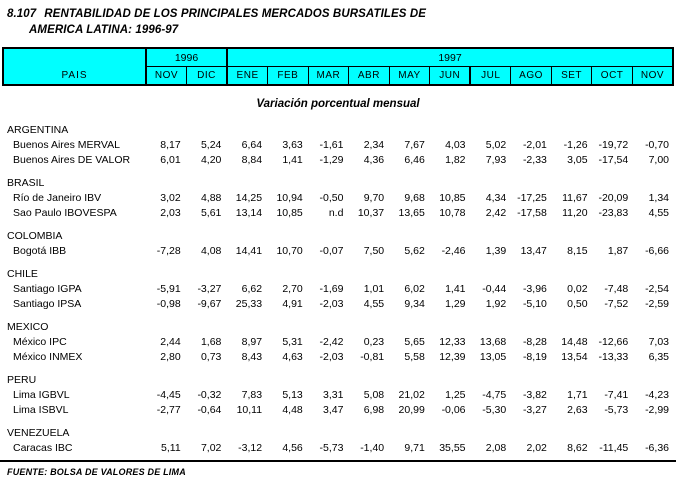  What do you see at coordinates (414, 357) in the screenshot?
I see `value-cell: 5,58` at bounding box center [414, 357].